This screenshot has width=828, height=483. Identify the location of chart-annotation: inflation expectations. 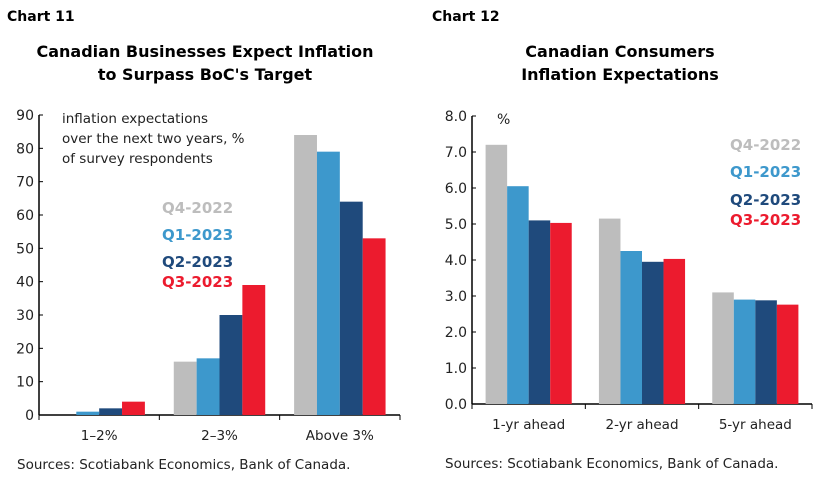
(135, 119).